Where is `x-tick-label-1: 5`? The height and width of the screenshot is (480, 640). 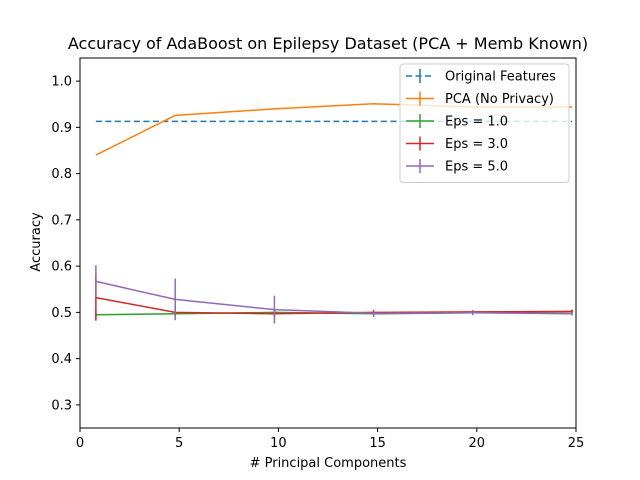
x-tick-label-1: 5 is located at coordinates (179, 443).